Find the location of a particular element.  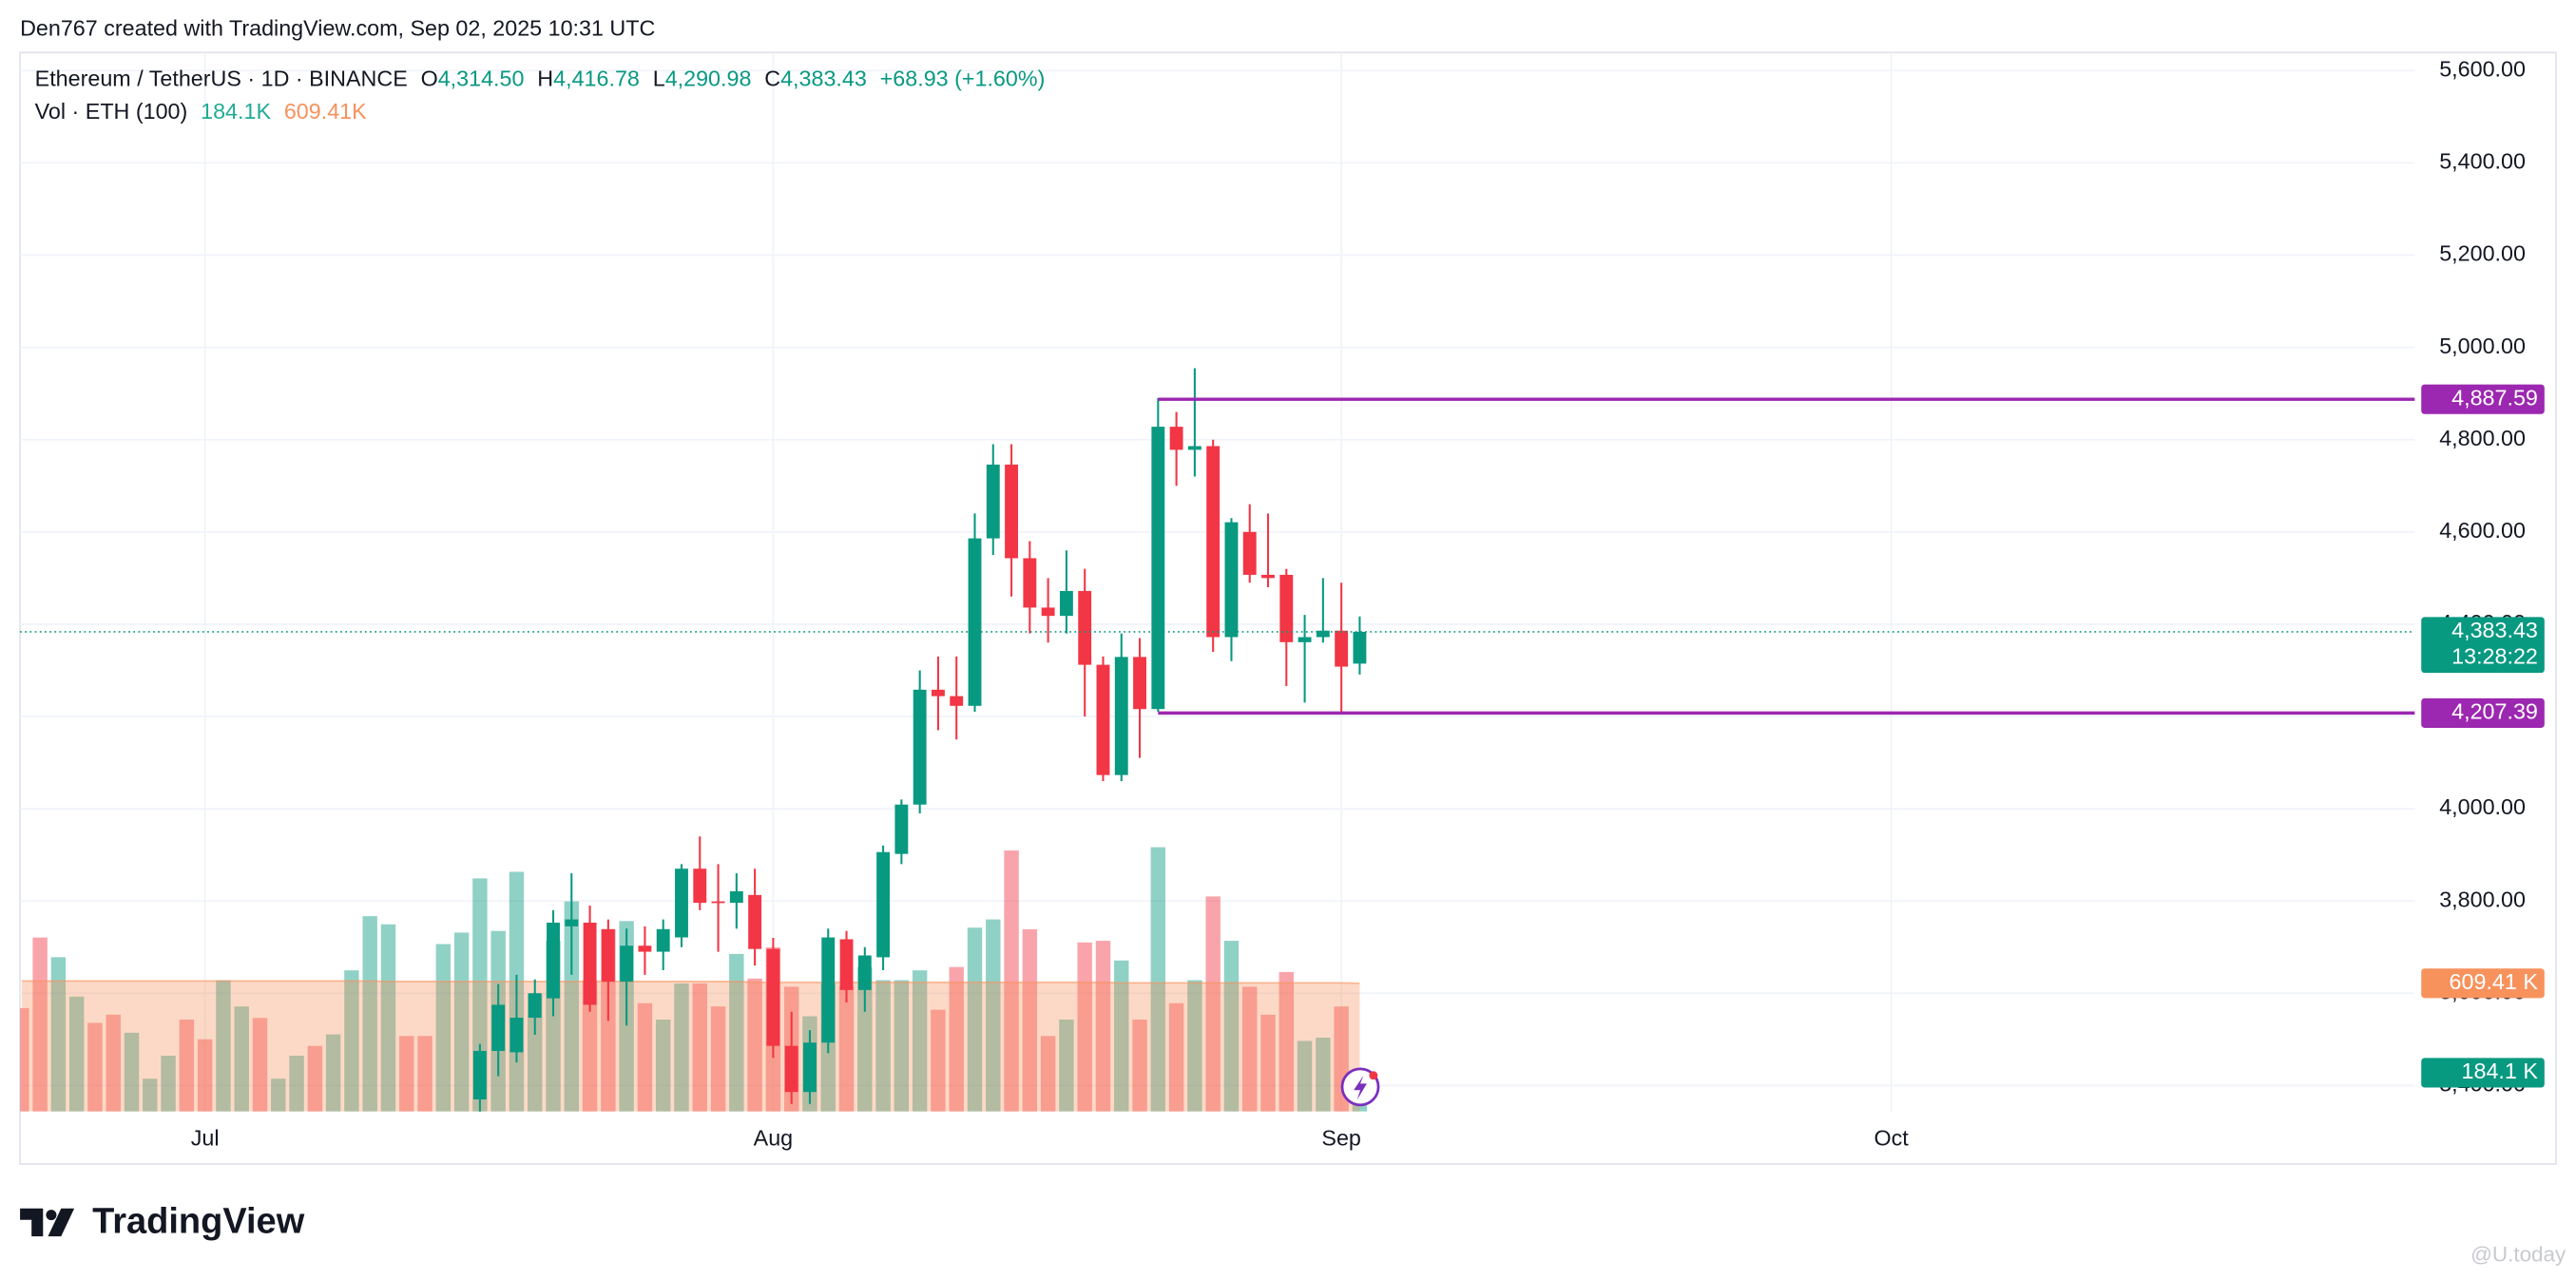

ohlc-key: L is located at coordinates (659, 79).